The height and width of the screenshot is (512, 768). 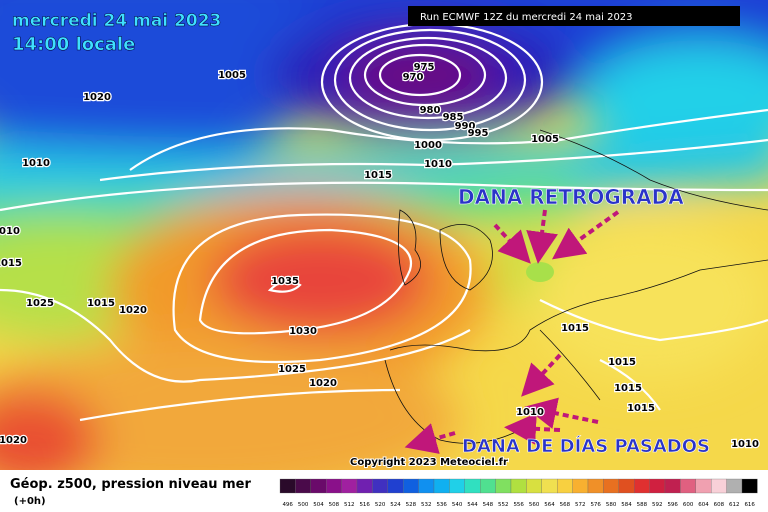 I want to click on isobar-label: 980, so click(x=430, y=110).